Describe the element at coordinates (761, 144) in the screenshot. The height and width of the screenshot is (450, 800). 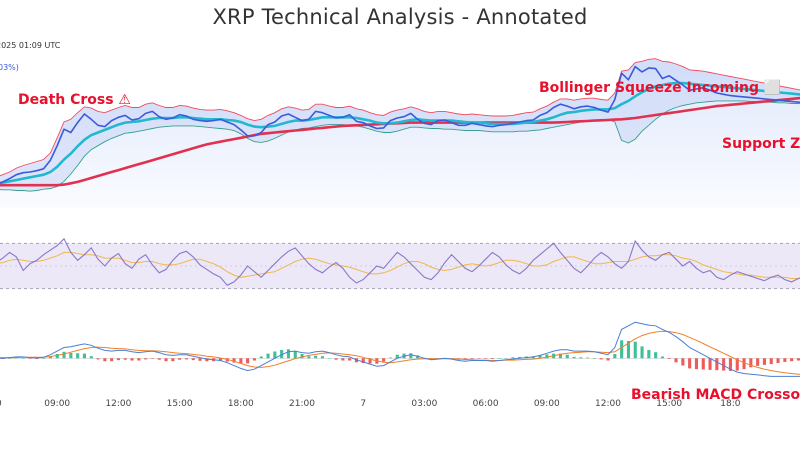
I see `support-zone-annotation: Support Z` at that location.